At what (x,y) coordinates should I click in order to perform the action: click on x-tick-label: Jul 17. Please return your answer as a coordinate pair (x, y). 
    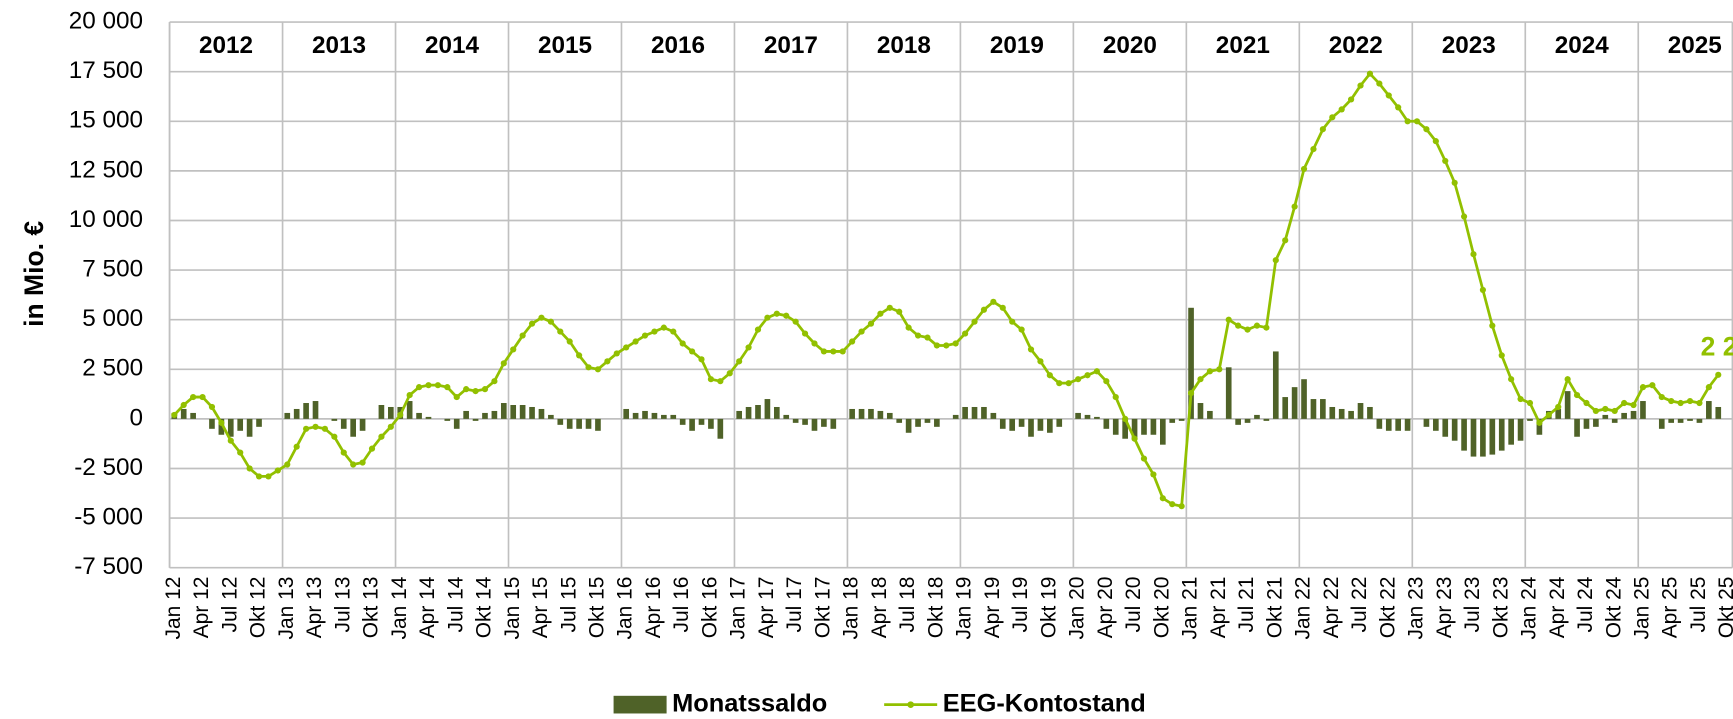
    Looking at the image, I should click on (794, 605).